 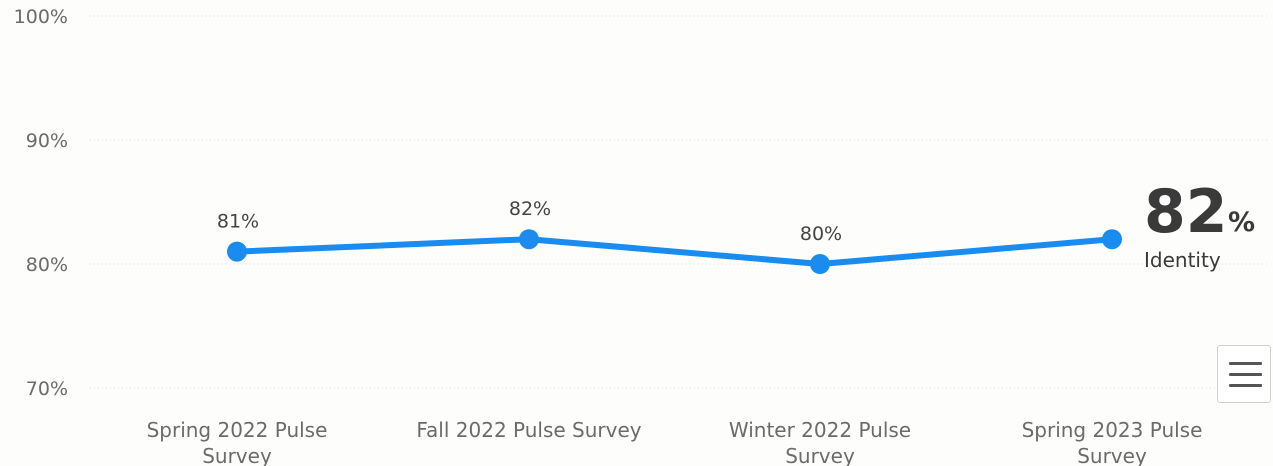 What do you see at coordinates (41, 203) in the screenshot?
I see `y-axis-ticks: 70% 80% 90% 100%` at bounding box center [41, 203].